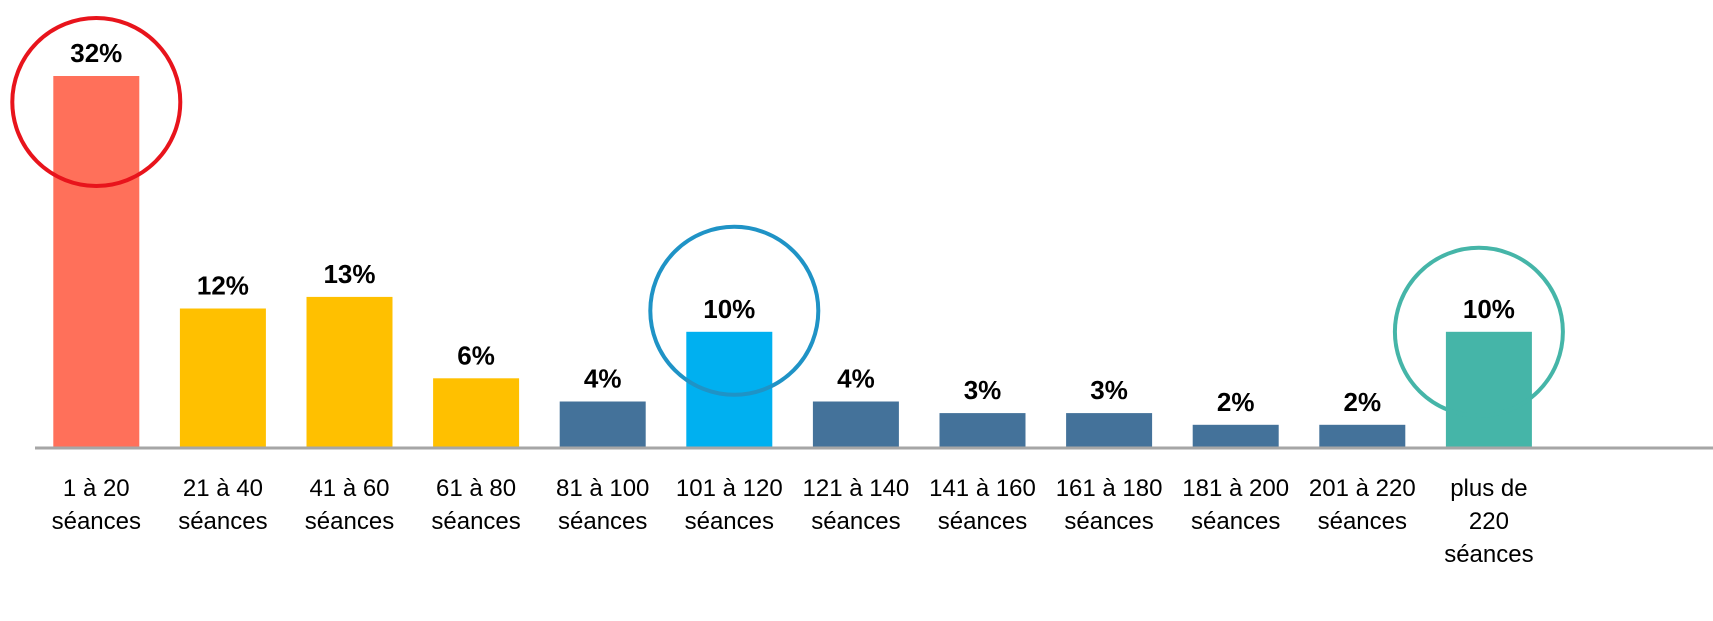 This screenshot has height=621, width=1713. Describe the element at coordinates (1235, 521) in the screenshot. I see `category-label-9-line-1: séances` at that location.